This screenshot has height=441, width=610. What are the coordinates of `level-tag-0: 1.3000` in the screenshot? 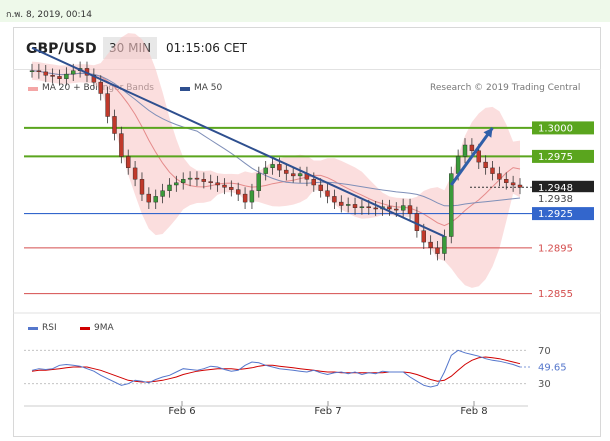 It's located at (563, 128).